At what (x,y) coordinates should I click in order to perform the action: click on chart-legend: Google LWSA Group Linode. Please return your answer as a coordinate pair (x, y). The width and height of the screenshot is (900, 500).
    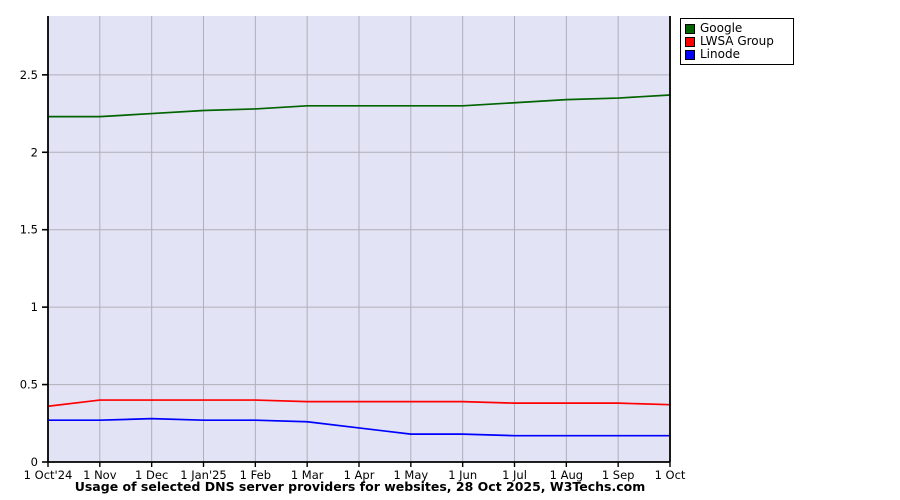
    Looking at the image, I should click on (737, 41).